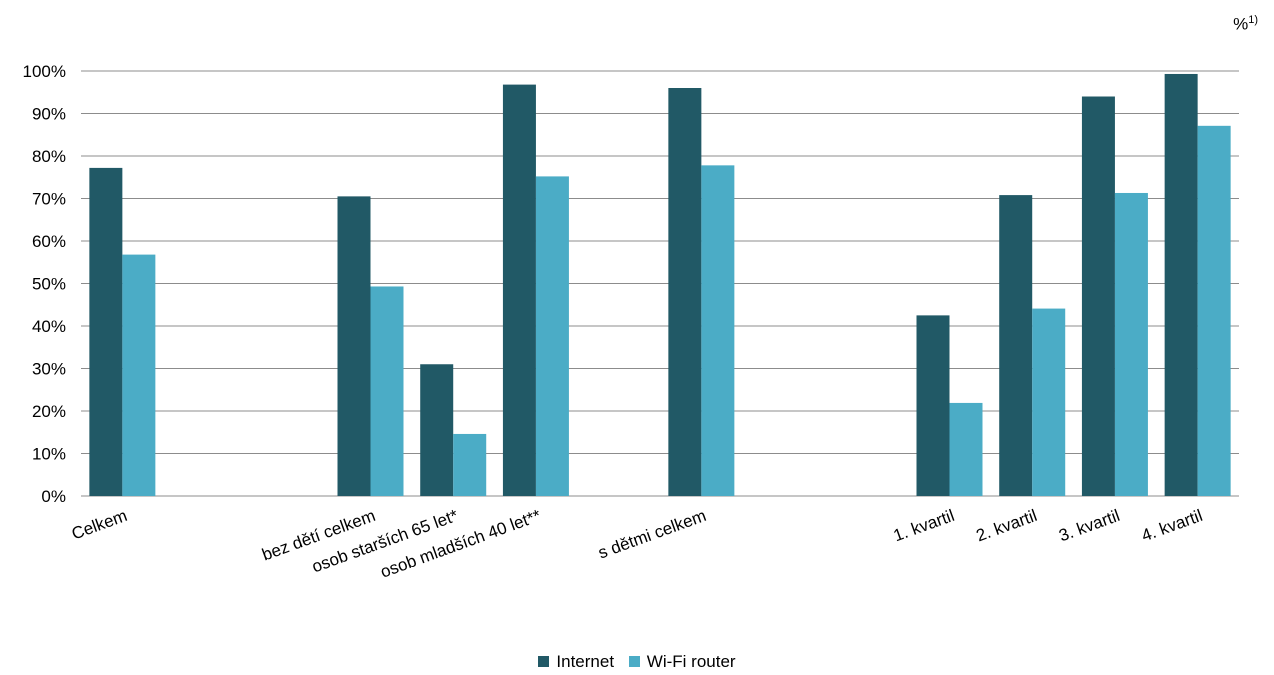 The height and width of the screenshot is (675, 1274). What do you see at coordinates (49, 114) in the screenshot?
I see `y-tick-label: 90%` at bounding box center [49, 114].